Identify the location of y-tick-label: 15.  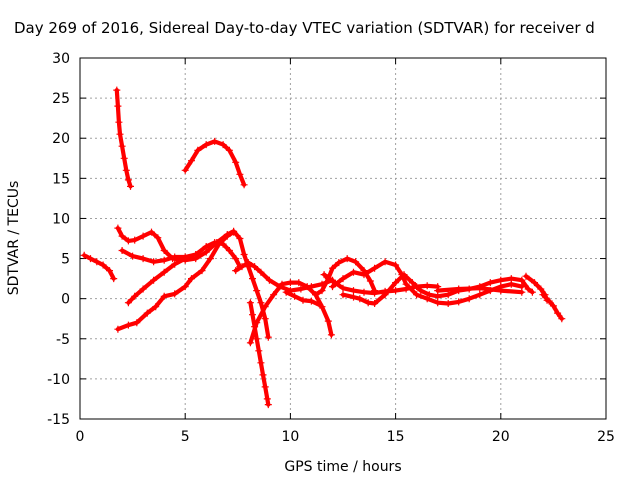
(61, 179).